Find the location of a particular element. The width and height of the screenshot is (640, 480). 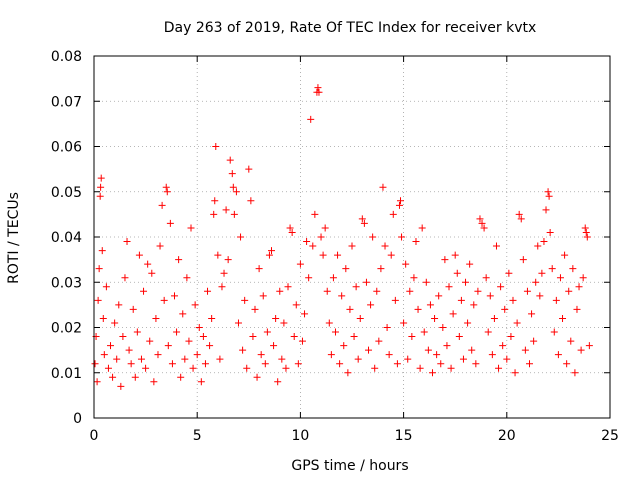

y-tick-label: 0.06 is located at coordinates (66, 148).